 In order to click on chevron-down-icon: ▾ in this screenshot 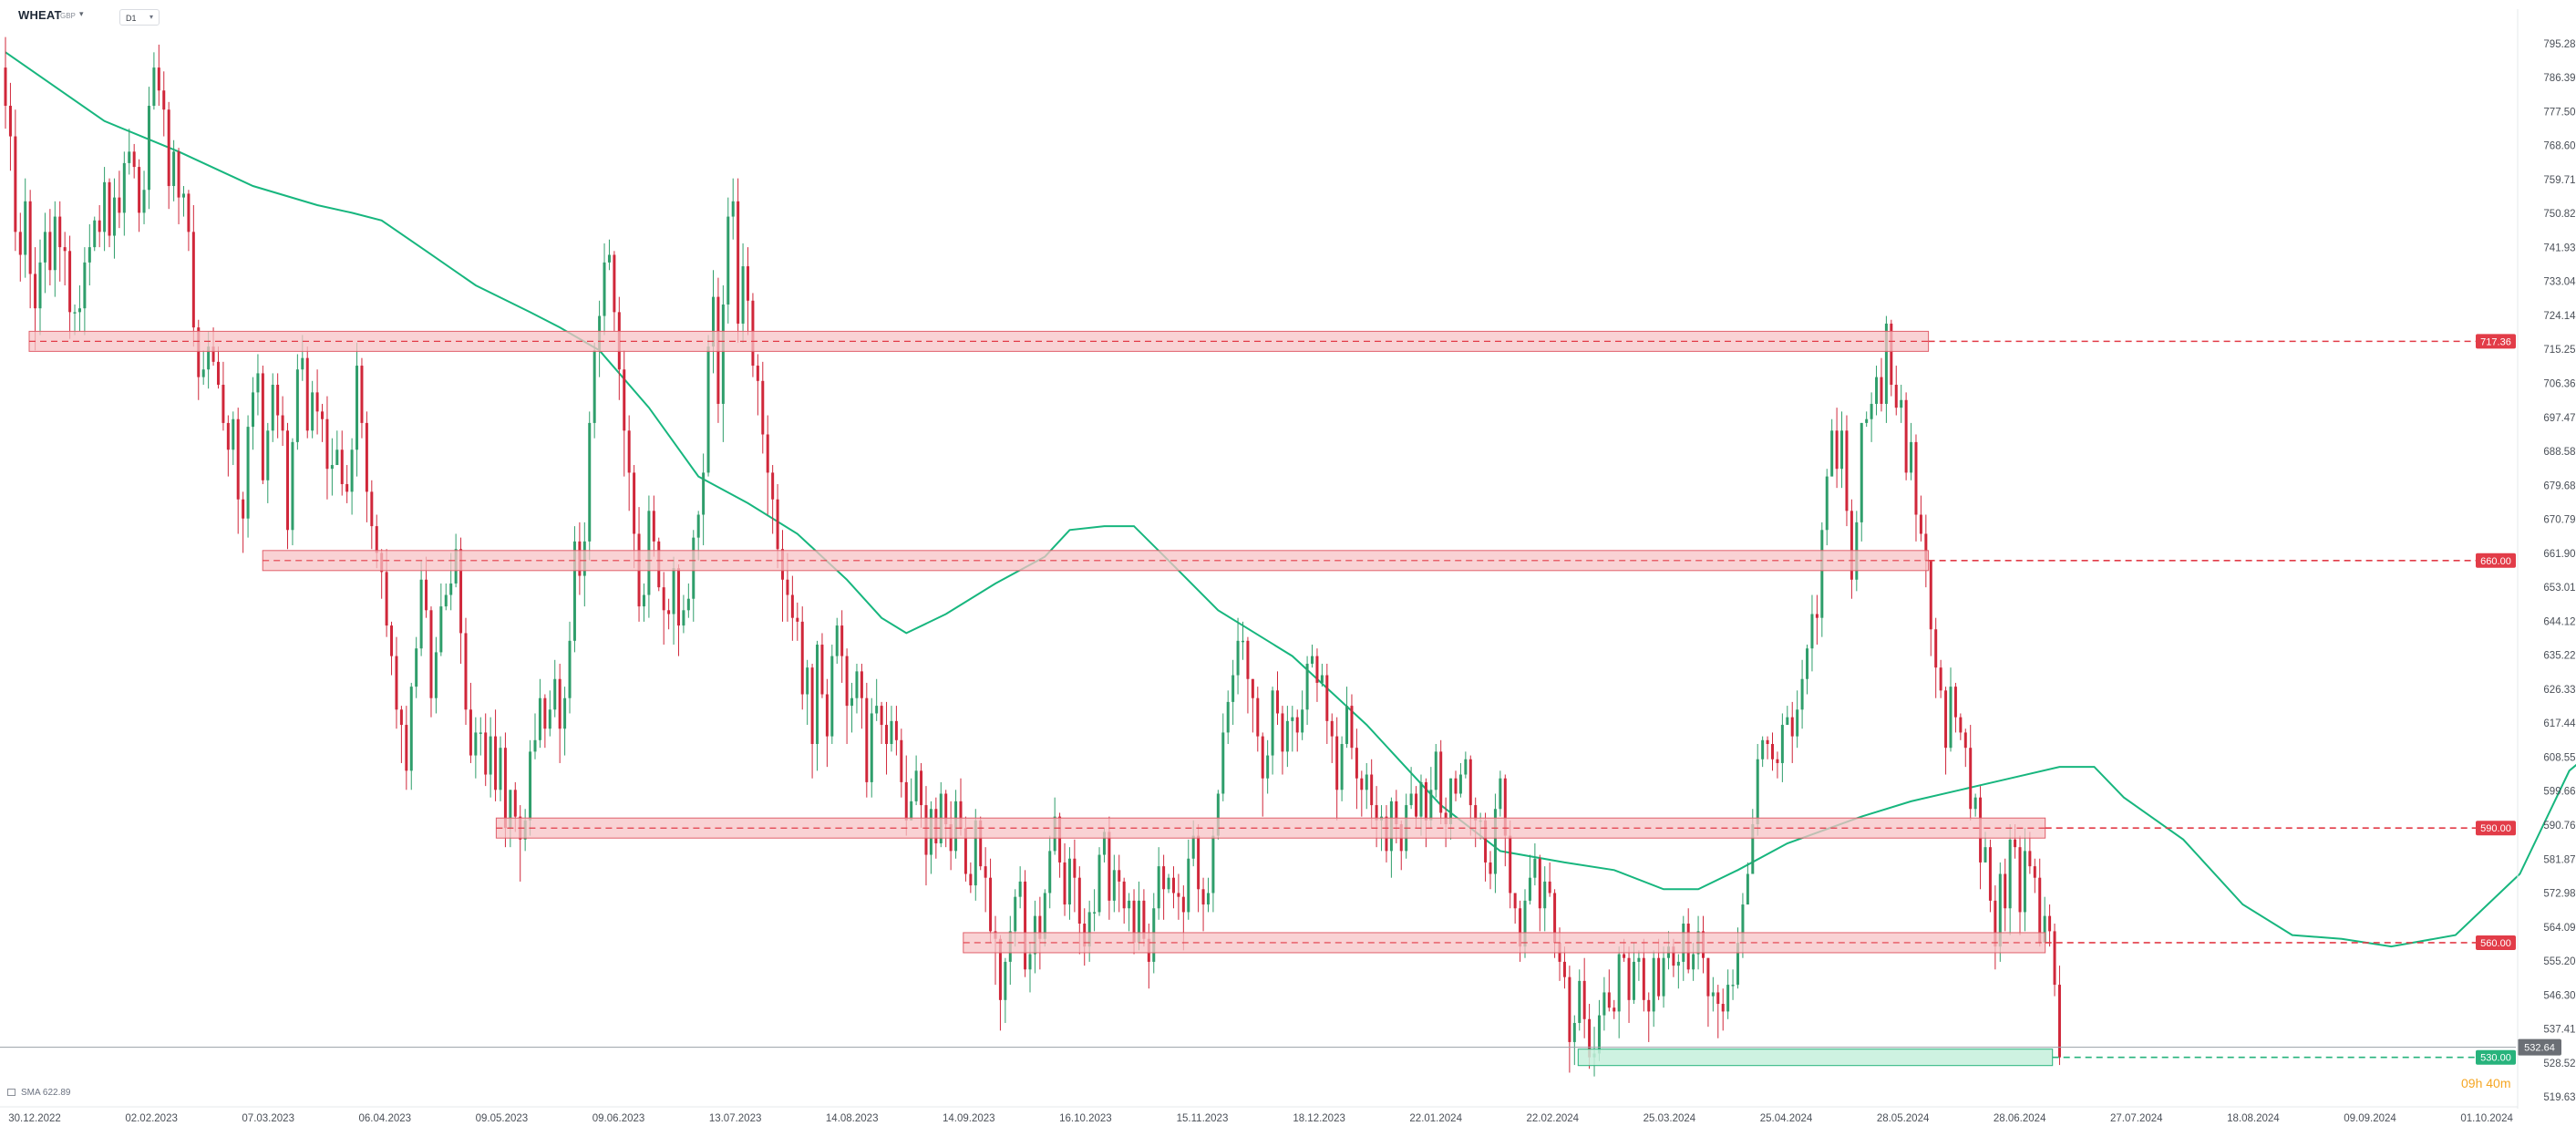, I will do `click(81, 14)`.